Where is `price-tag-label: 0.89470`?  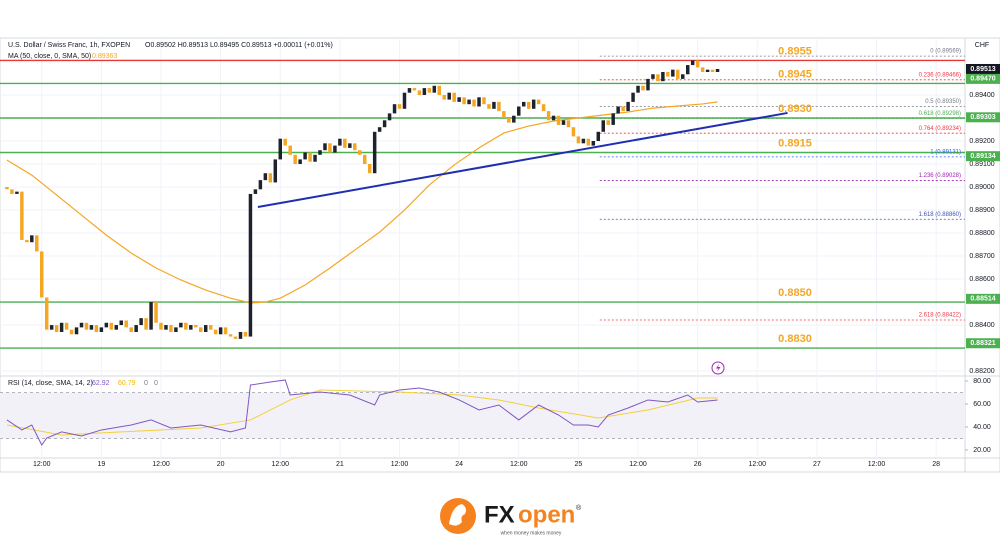 price-tag-label: 0.89470 is located at coordinates (982, 79).